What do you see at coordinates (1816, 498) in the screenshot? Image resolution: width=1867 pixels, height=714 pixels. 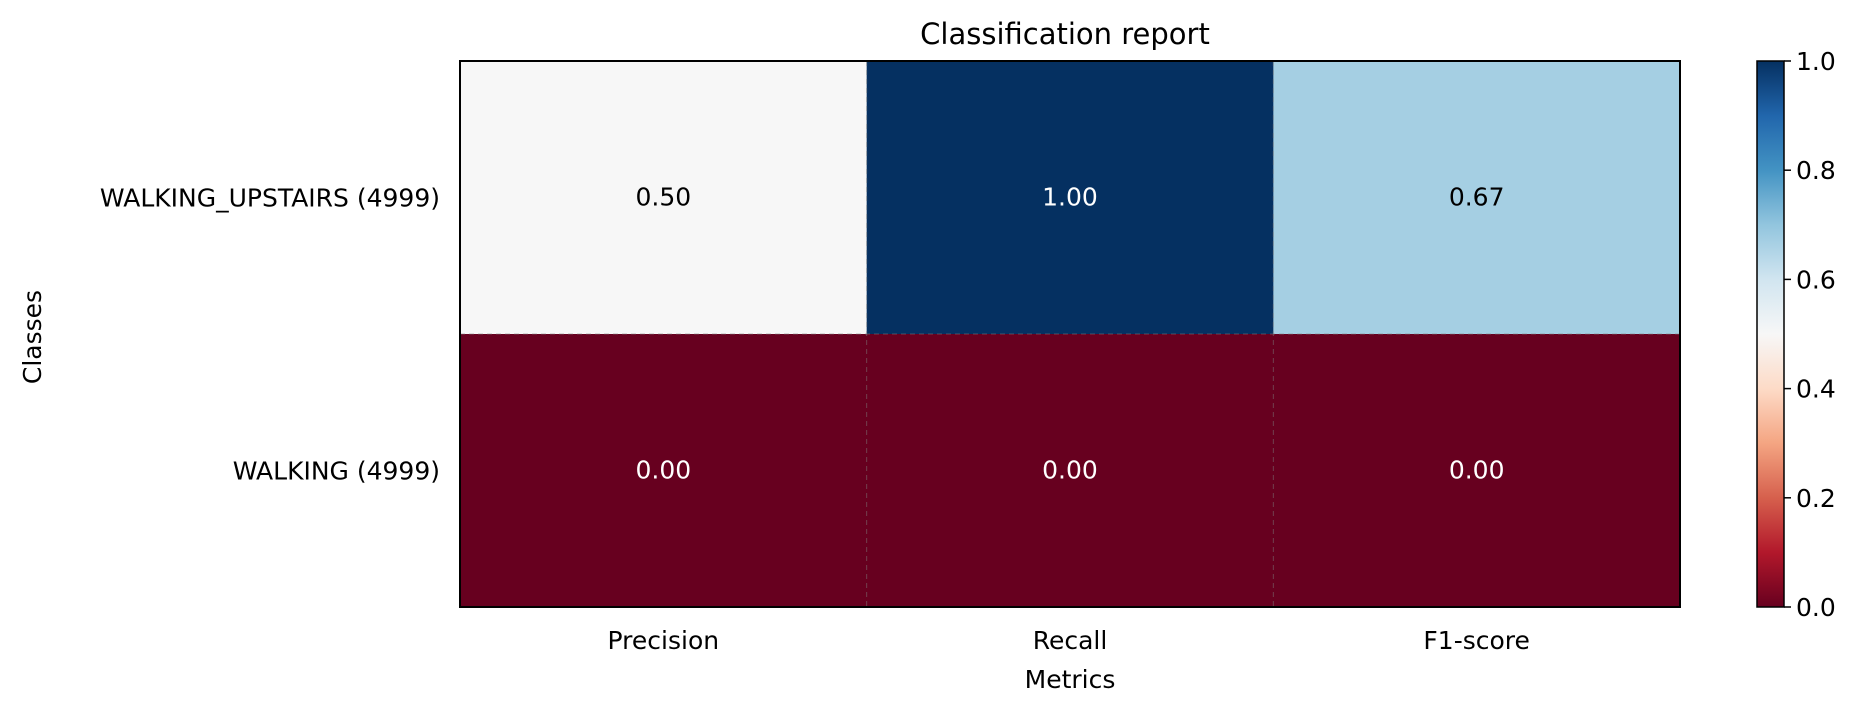 I see `colorbar-tick-label: 0.2` at bounding box center [1816, 498].